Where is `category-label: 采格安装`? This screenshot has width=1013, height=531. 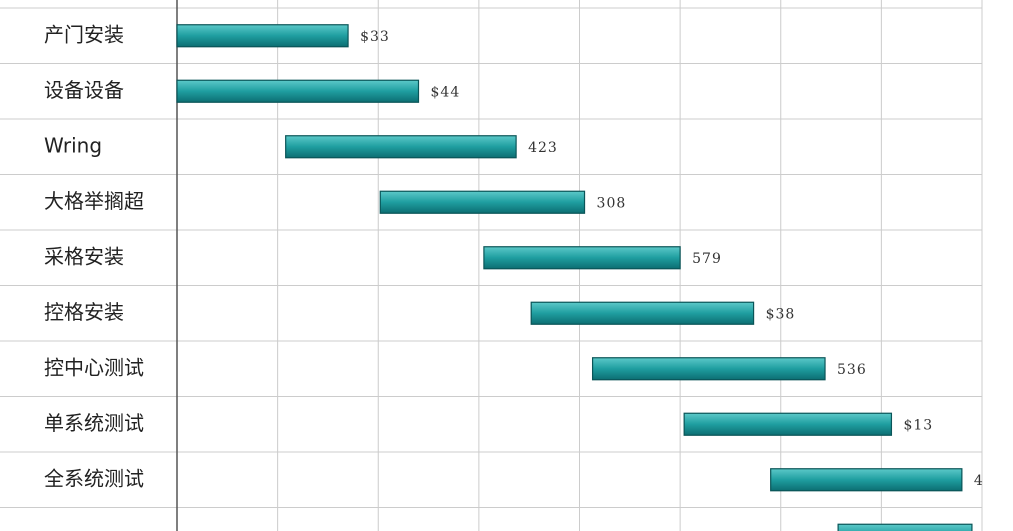
category-label: 采格安装 is located at coordinates (84, 256).